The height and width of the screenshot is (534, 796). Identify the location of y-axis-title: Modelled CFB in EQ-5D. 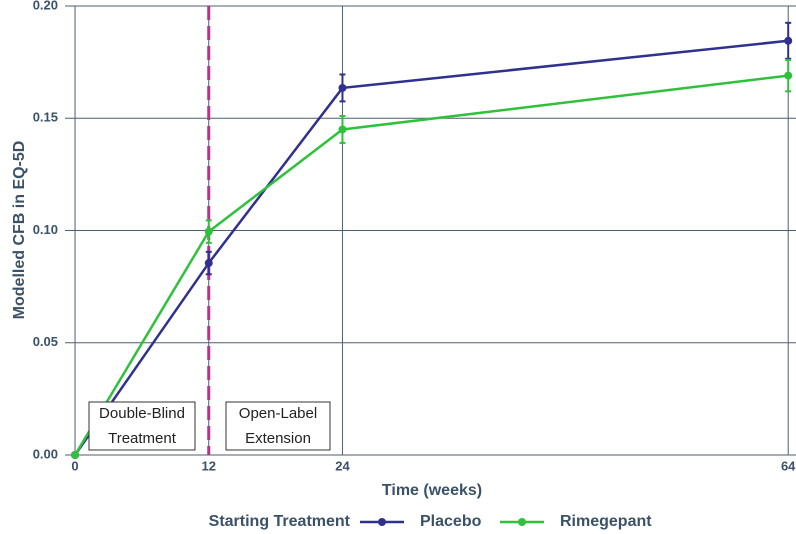
(19, 230).